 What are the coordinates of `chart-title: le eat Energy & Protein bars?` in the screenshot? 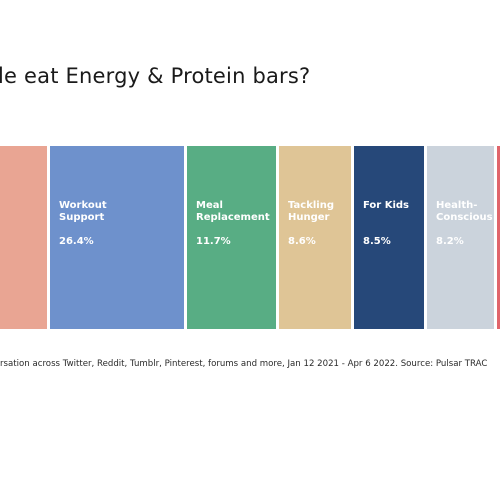 It's located at (155, 76).